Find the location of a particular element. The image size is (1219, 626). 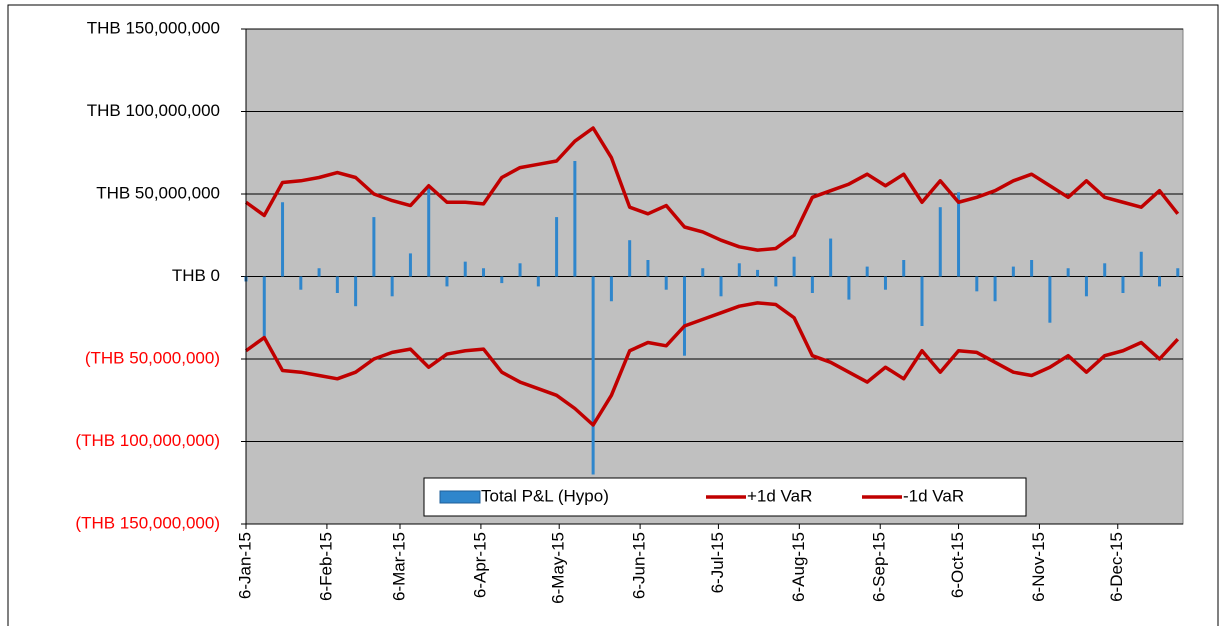

y-tick-label: (THB 150,000,000) is located at coordinates (147, 522).